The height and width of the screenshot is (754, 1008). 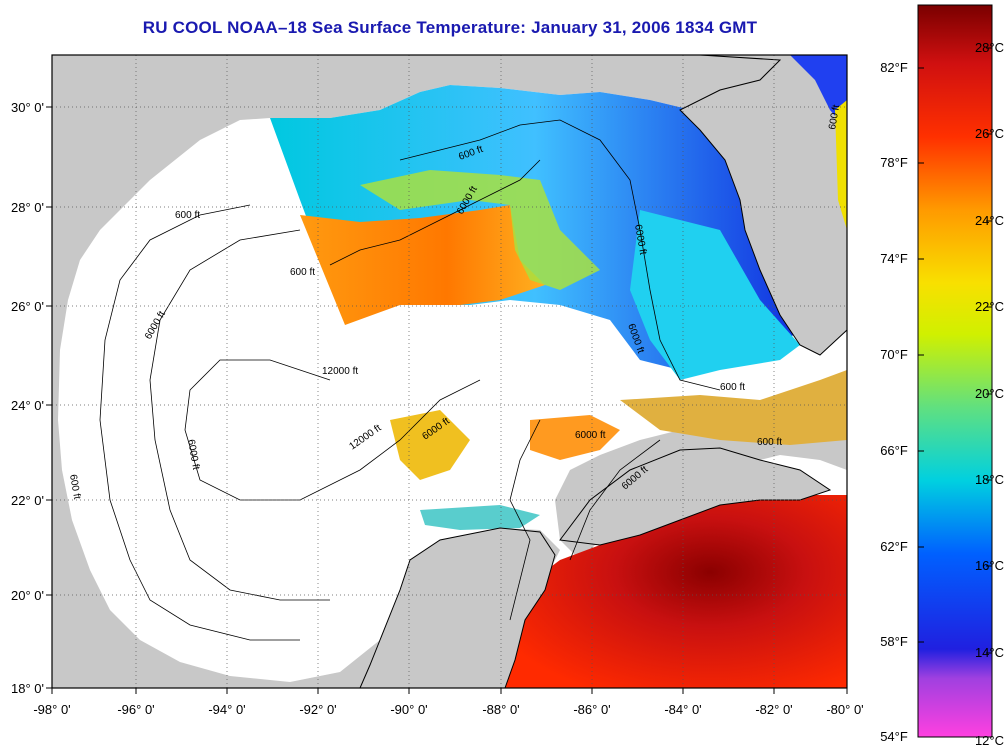 What do you see at coordinates (989, 306) in the screenshot?
I see `celsius-label: 22°C` at bounding box center [989, 306].